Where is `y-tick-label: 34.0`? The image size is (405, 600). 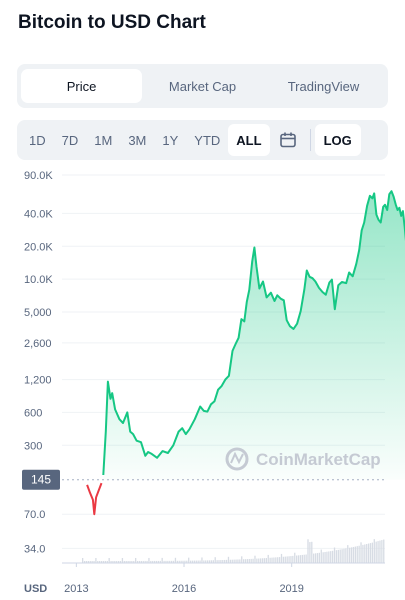 y-tick-label: 34.0 is located at coordinates (34, 549).